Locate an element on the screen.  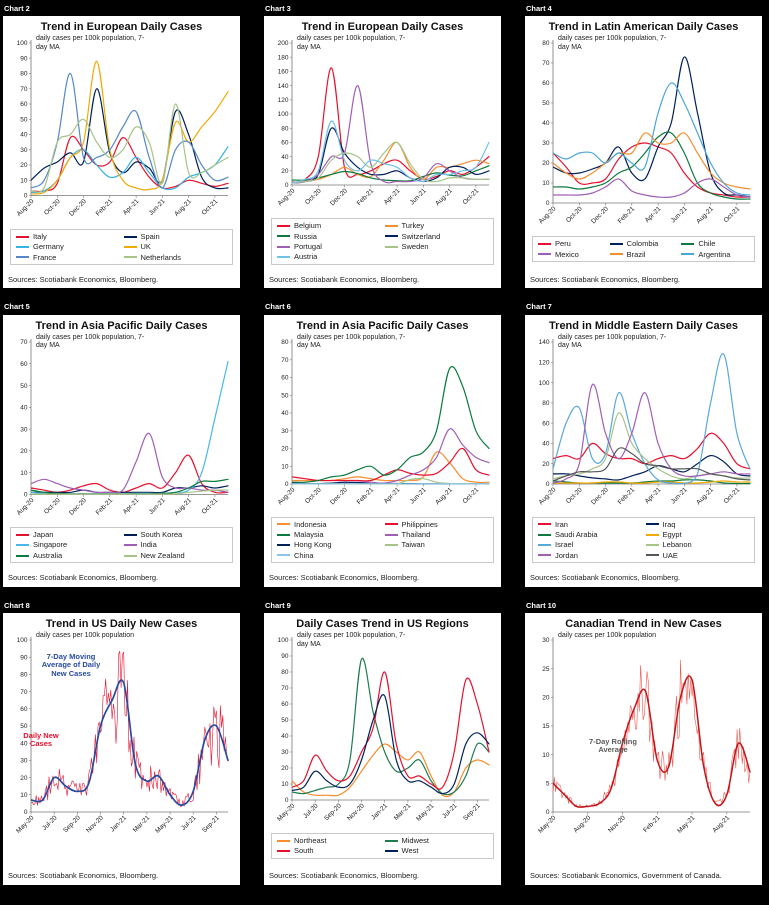
legend-label: Colombia is located at coordinates (642, 244).